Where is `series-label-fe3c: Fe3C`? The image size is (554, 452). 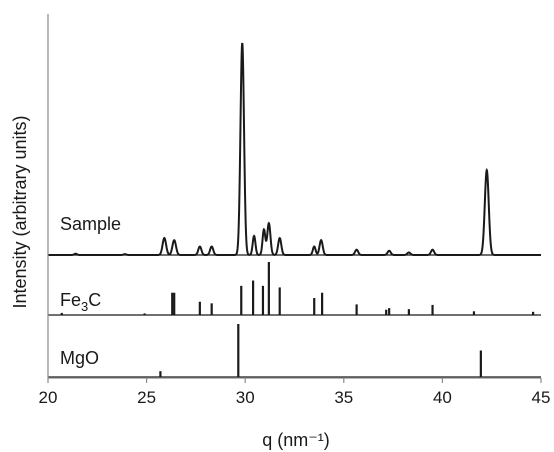 series-label-fe3c: Fe3C is located at coordinates (80, 302).